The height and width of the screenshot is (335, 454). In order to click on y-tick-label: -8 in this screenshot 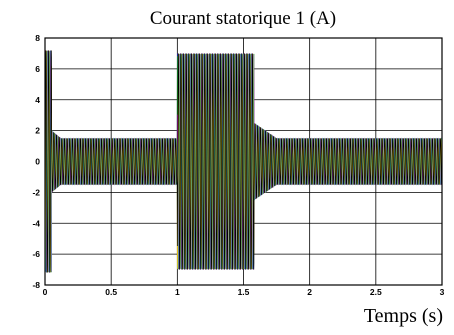, I will do `click(36, 285)`.